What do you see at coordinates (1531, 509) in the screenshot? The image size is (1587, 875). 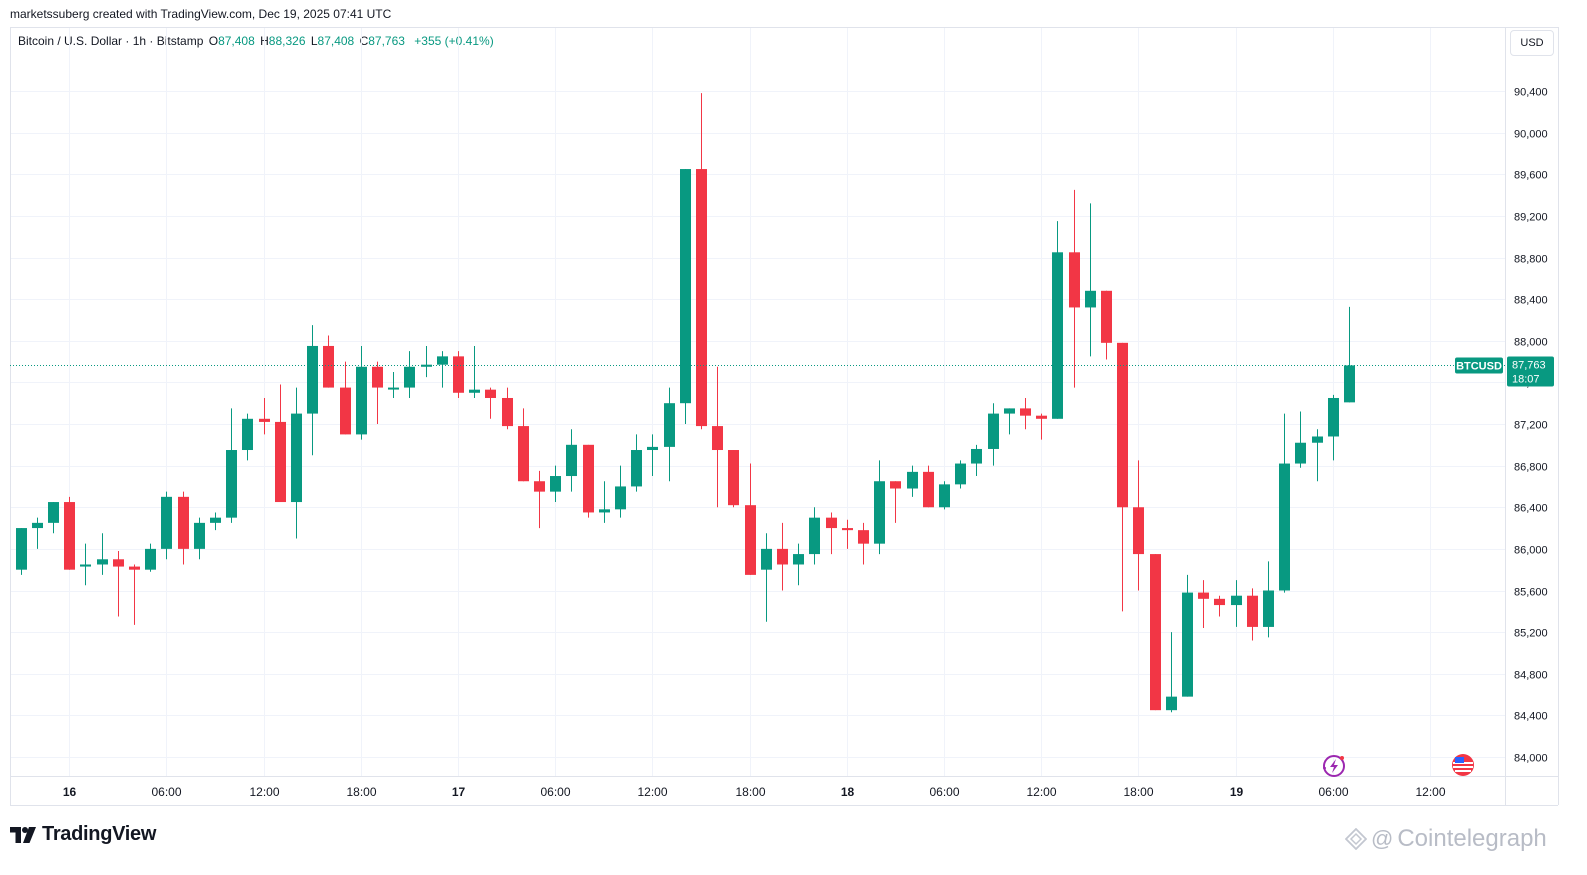 I see `price-axis-label: 86,400` at bounding box center [1531, 509].